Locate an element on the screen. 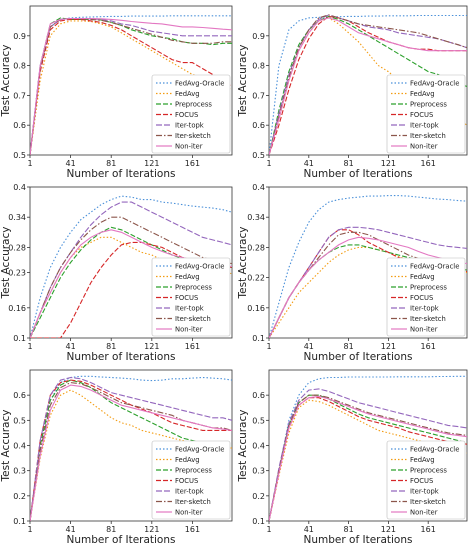 The width and height of the screenshot is (474, 543). y-tick-label: 0.9 is located at coordinates (258, 36).